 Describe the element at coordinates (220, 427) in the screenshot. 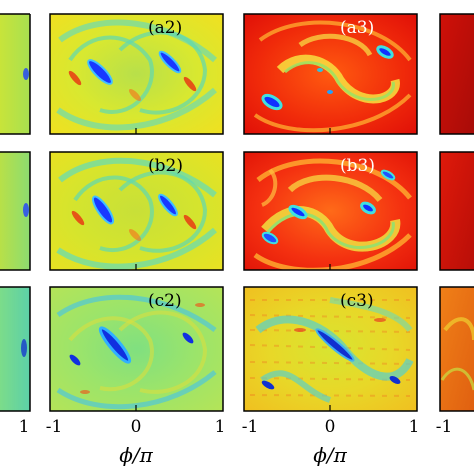

I see `x-tick-col2-1: 1` at that location.